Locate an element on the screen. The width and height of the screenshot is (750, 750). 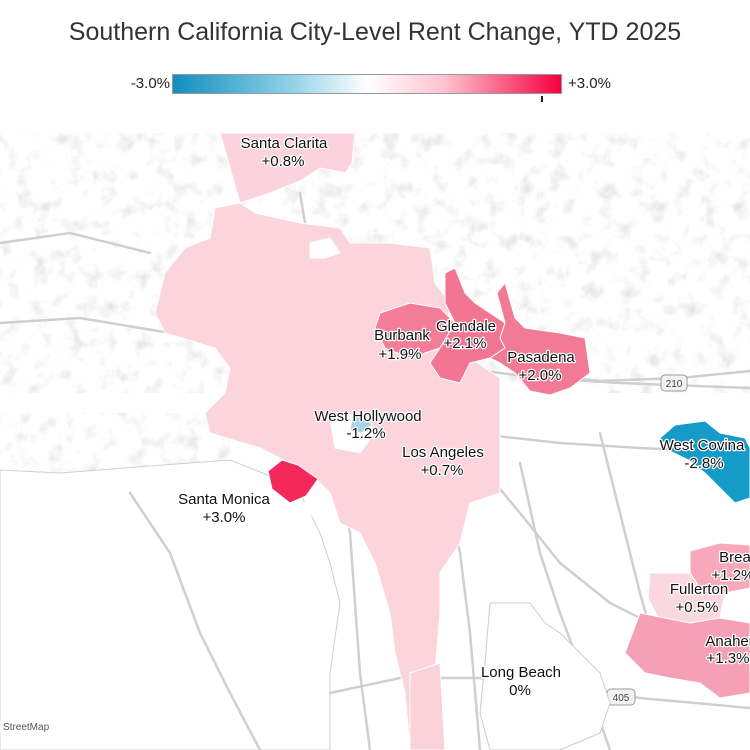
svg-text: 210 is located at coordinates (674, 384).